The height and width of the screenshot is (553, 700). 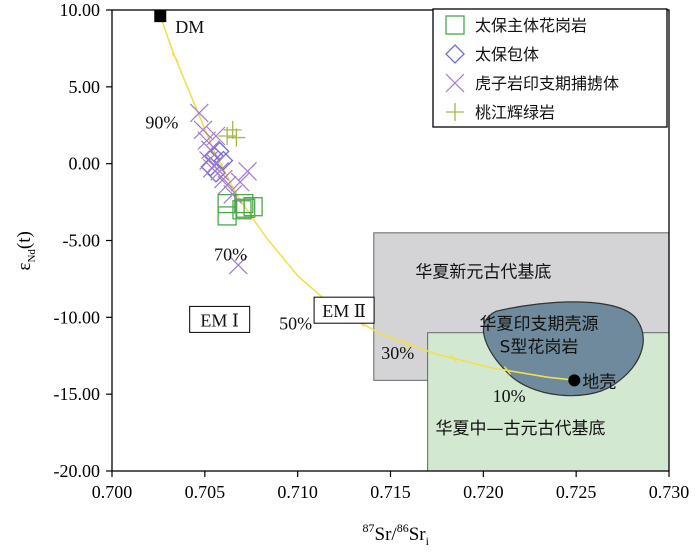 What do you see at coordinates (160, 16) in the screenshot?
I see `dm-marker` at bounding box center [160, 16].